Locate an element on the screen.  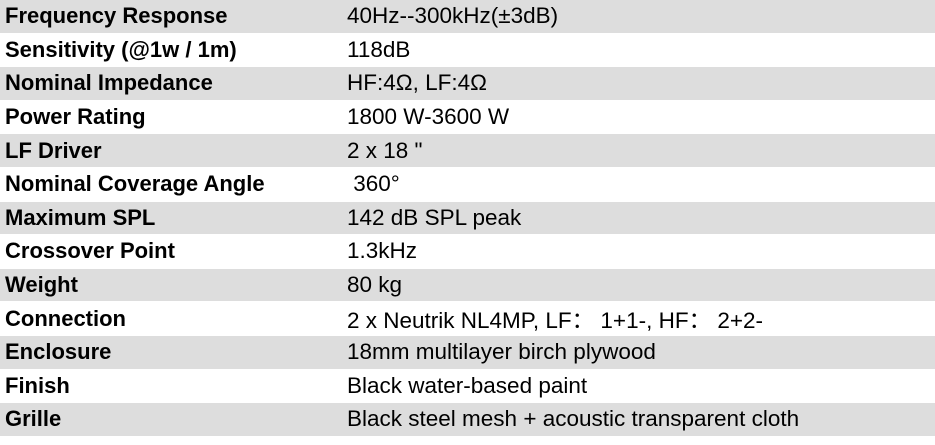
spec-value: 1800 W-3600 W is located at coordinates (428, 117).